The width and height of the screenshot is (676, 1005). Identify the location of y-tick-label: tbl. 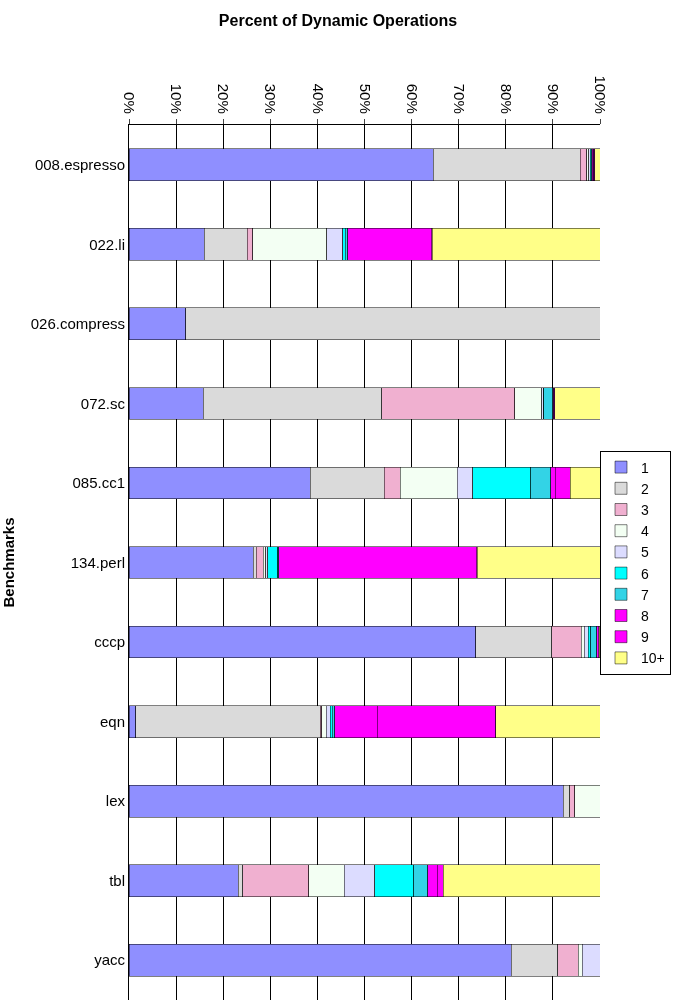
(117, 880).